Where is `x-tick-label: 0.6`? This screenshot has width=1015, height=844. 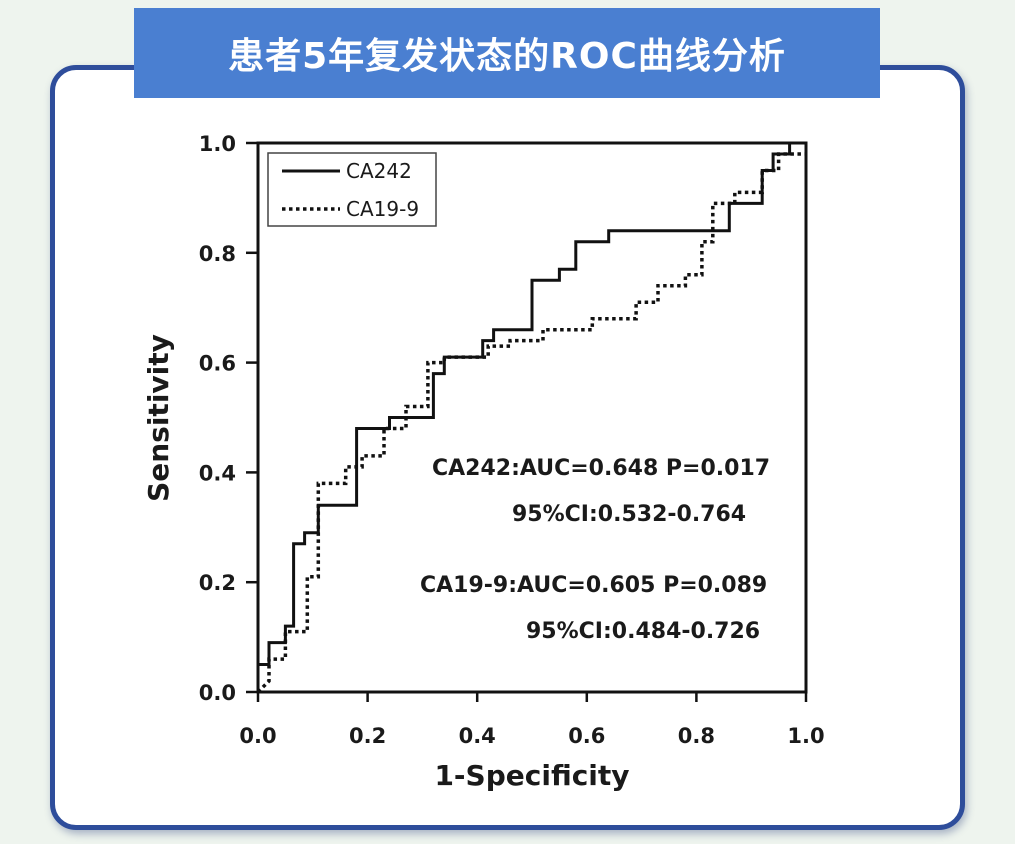 x-tick-label: 0.6 is located at coordinates (586, 736).